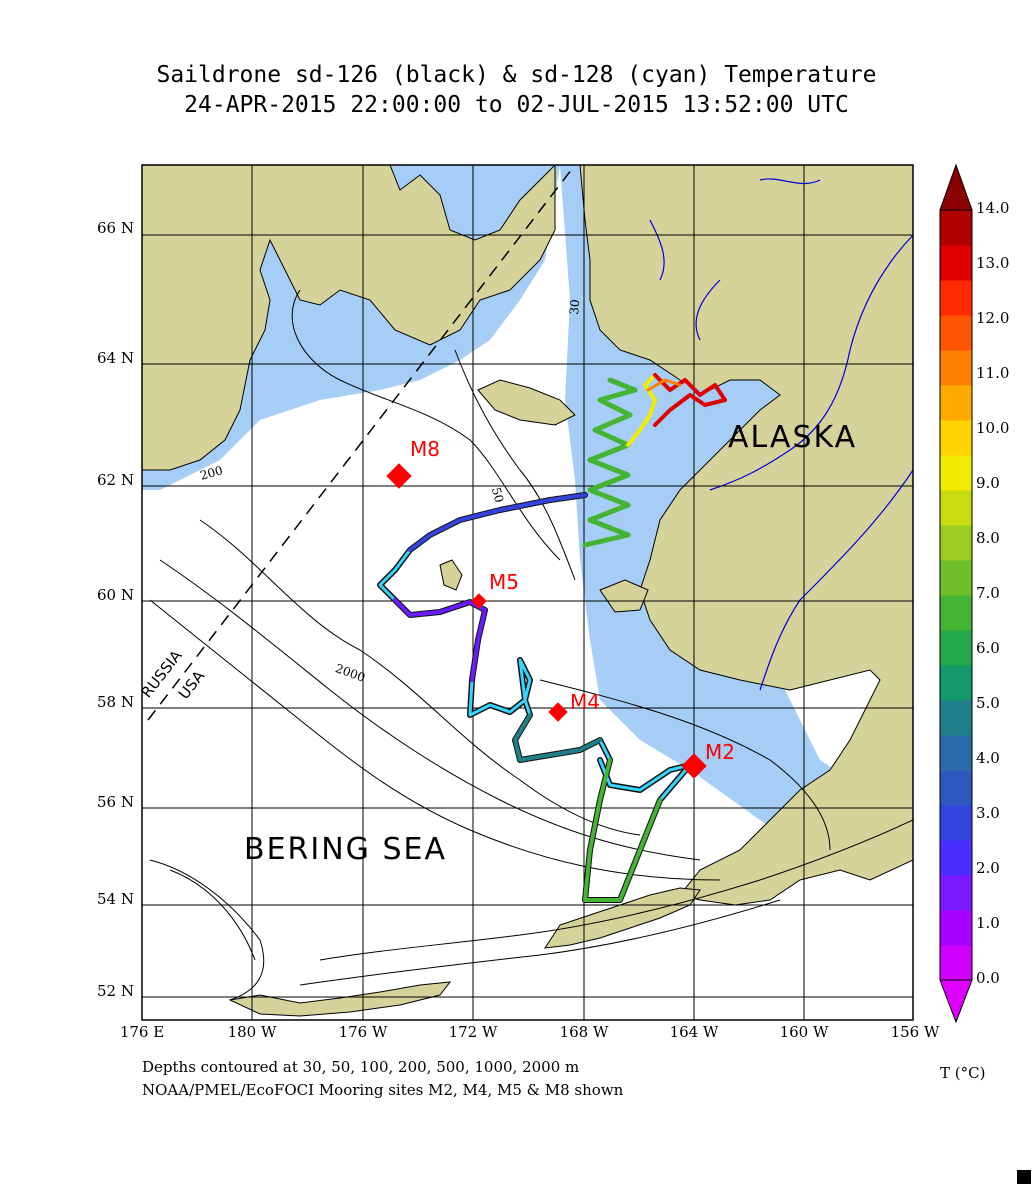 The width and height of the screenshot is (1033, 1185). Describe the element at coordinates (804, 1032) in the screenshot. I see `lon-label-160w: 160 W` at that location.